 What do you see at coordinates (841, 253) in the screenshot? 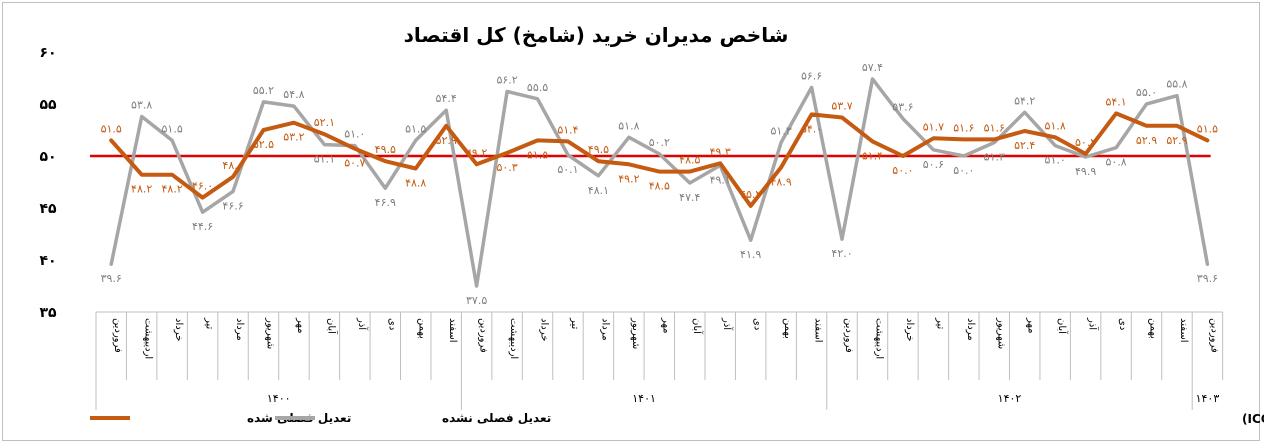
I see `data-label-unadjusted: ۴۲.۰` at bounding box center [841, 253].